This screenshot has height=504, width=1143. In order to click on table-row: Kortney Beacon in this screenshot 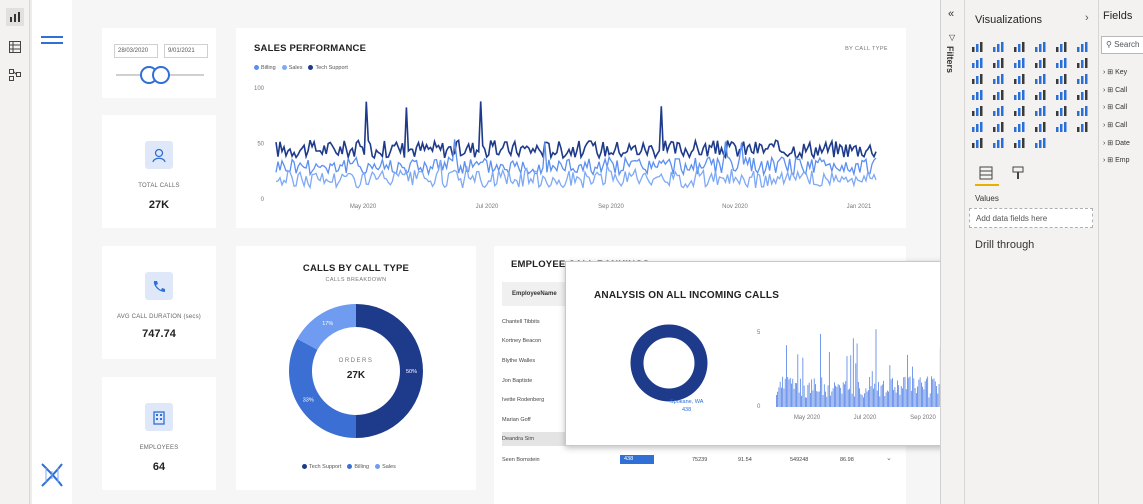, I will do `click(522, 341)`.